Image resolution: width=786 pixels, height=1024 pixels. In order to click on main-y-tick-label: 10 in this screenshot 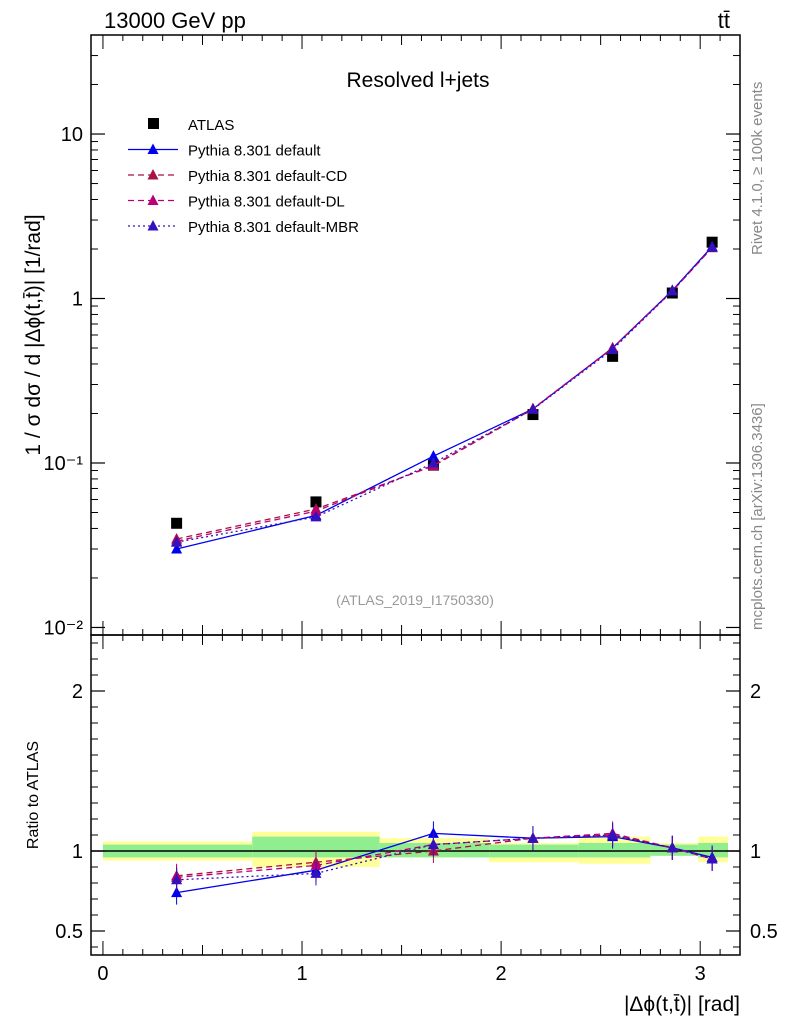, I will do `click(72, 135)`.